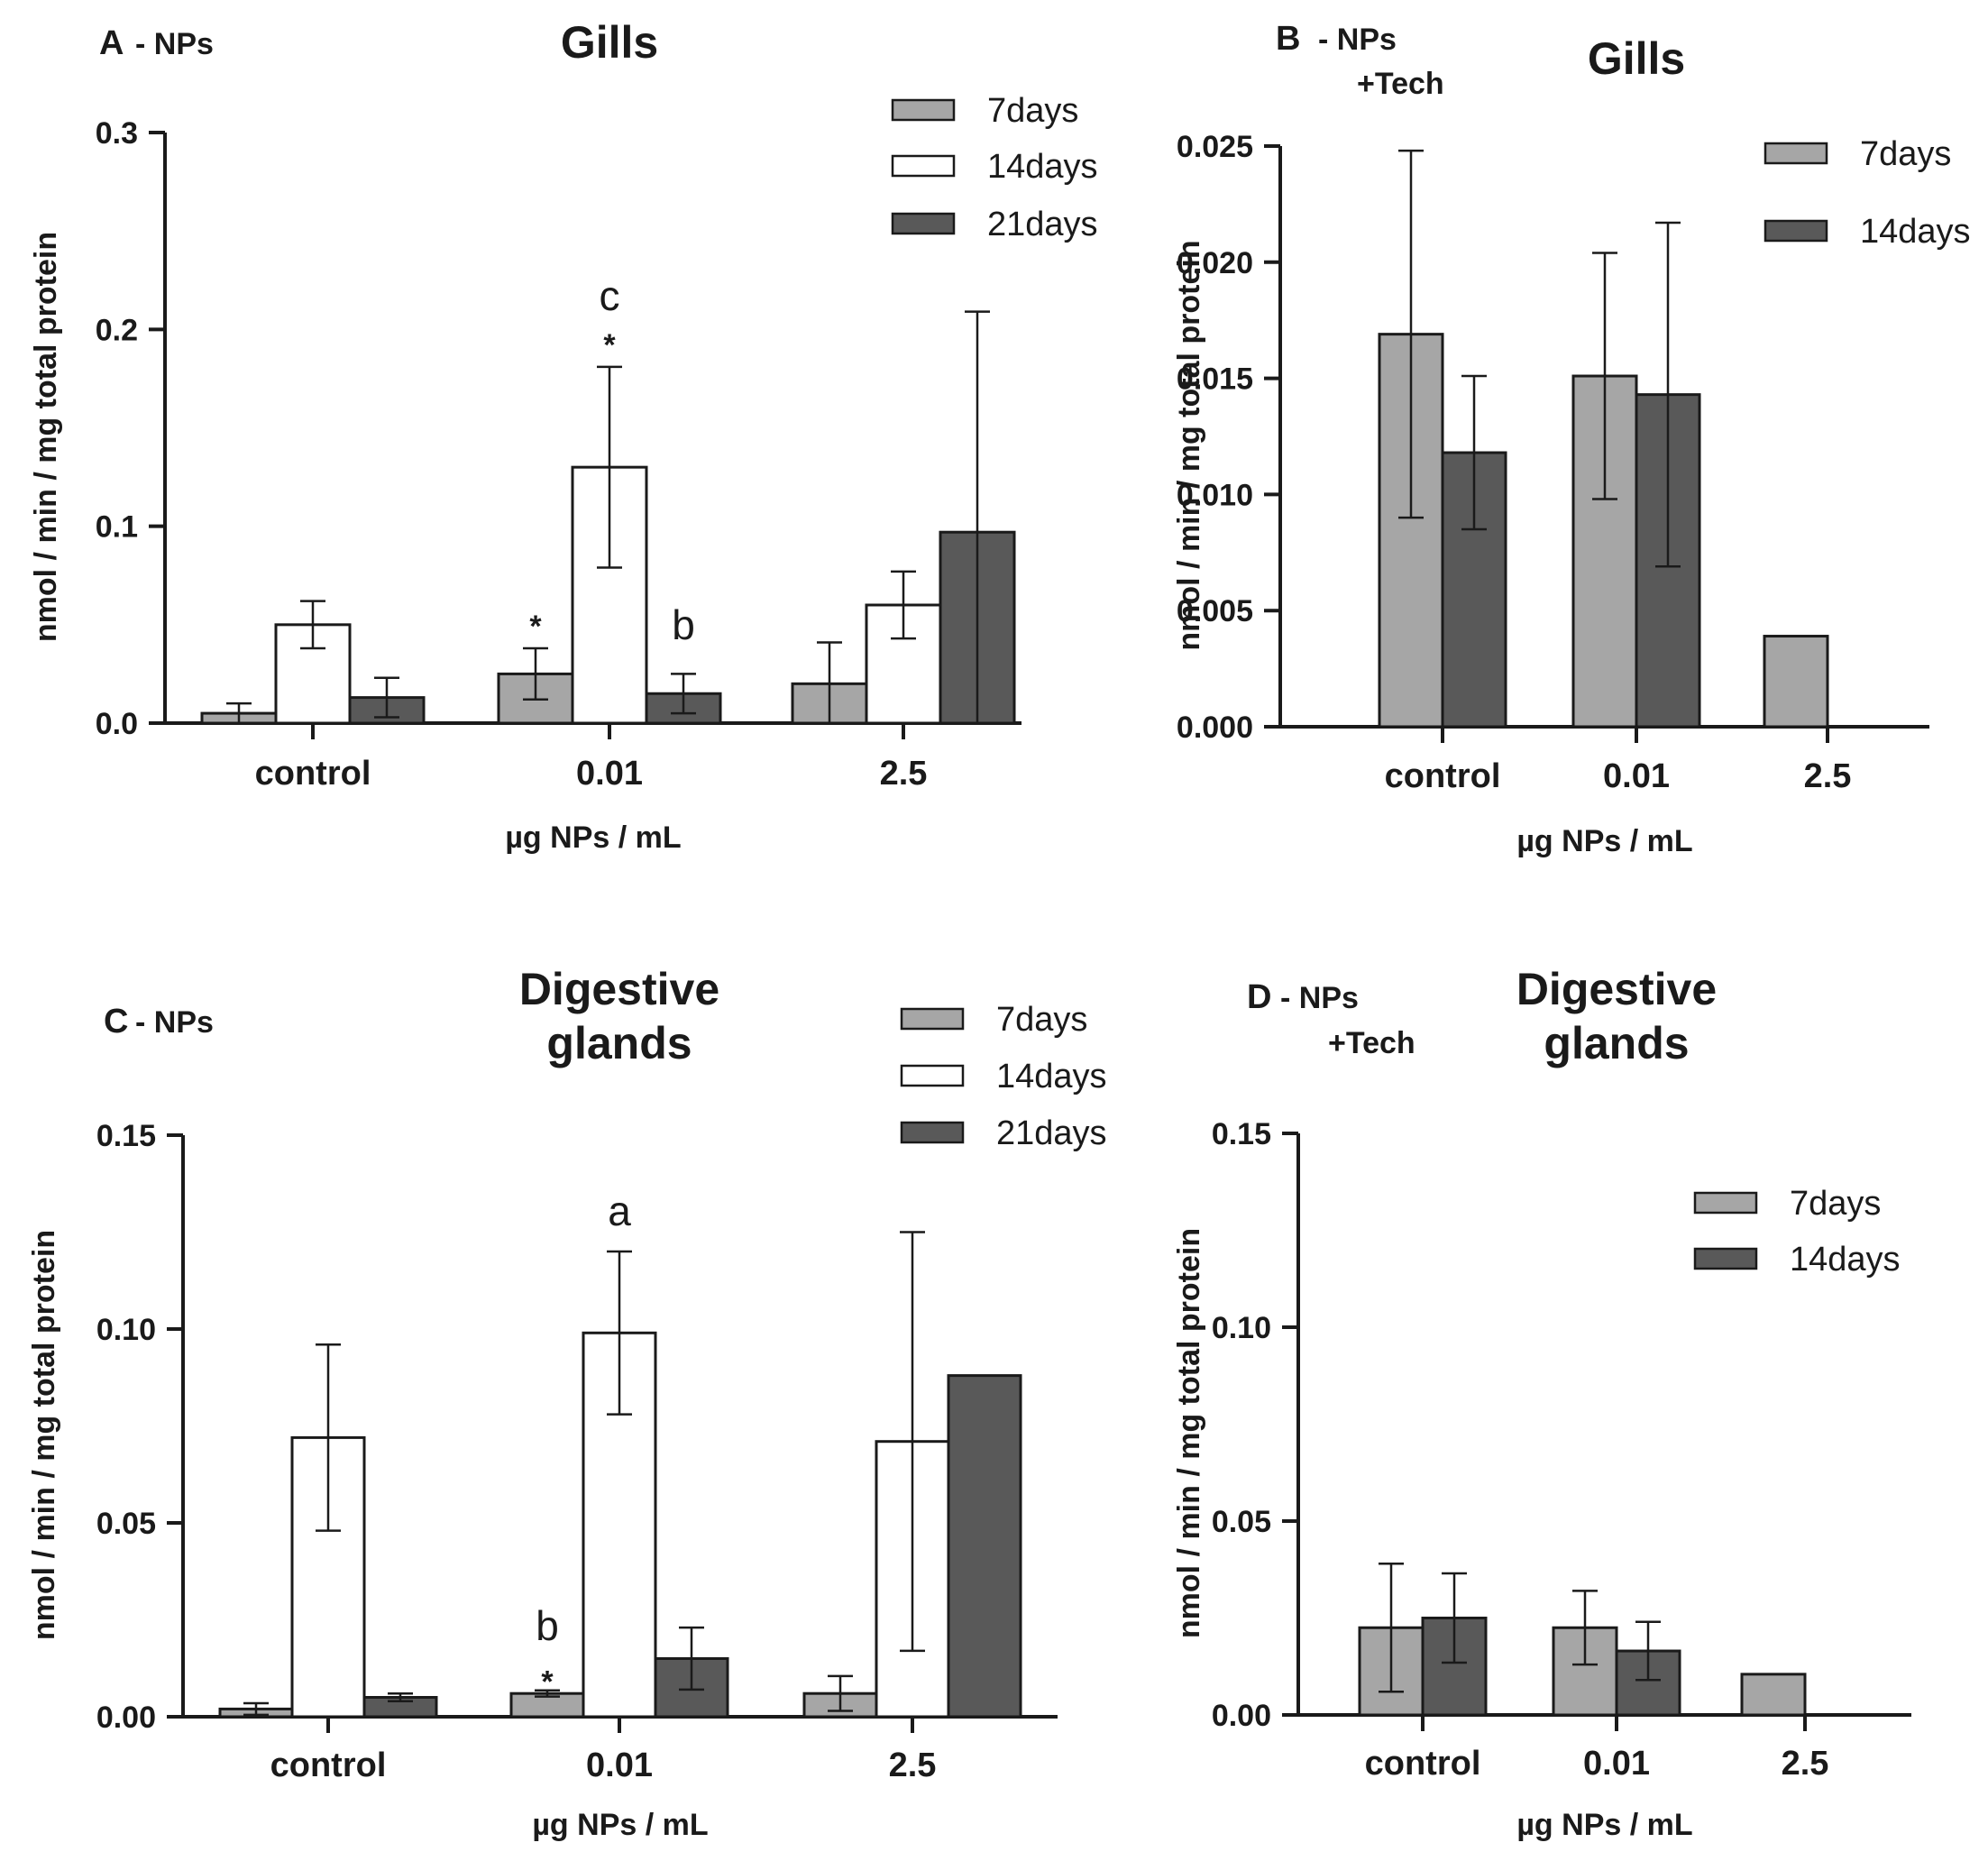 This screenshot has width=1988, height=1861. I want to click on panel-letter: D, so click(1259, 997).